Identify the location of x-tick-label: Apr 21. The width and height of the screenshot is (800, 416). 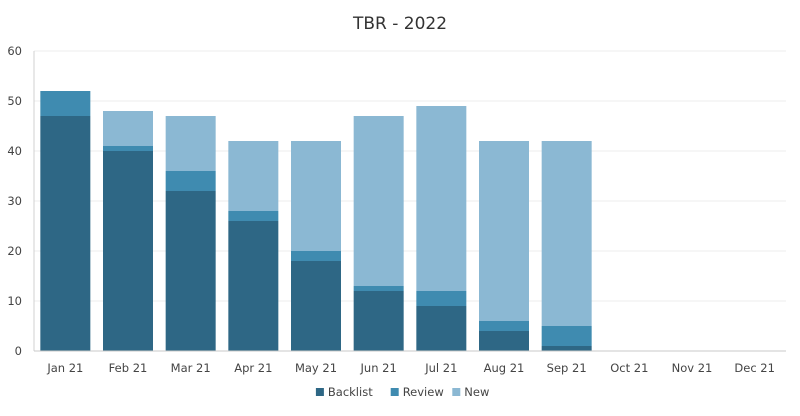
(253, 368).